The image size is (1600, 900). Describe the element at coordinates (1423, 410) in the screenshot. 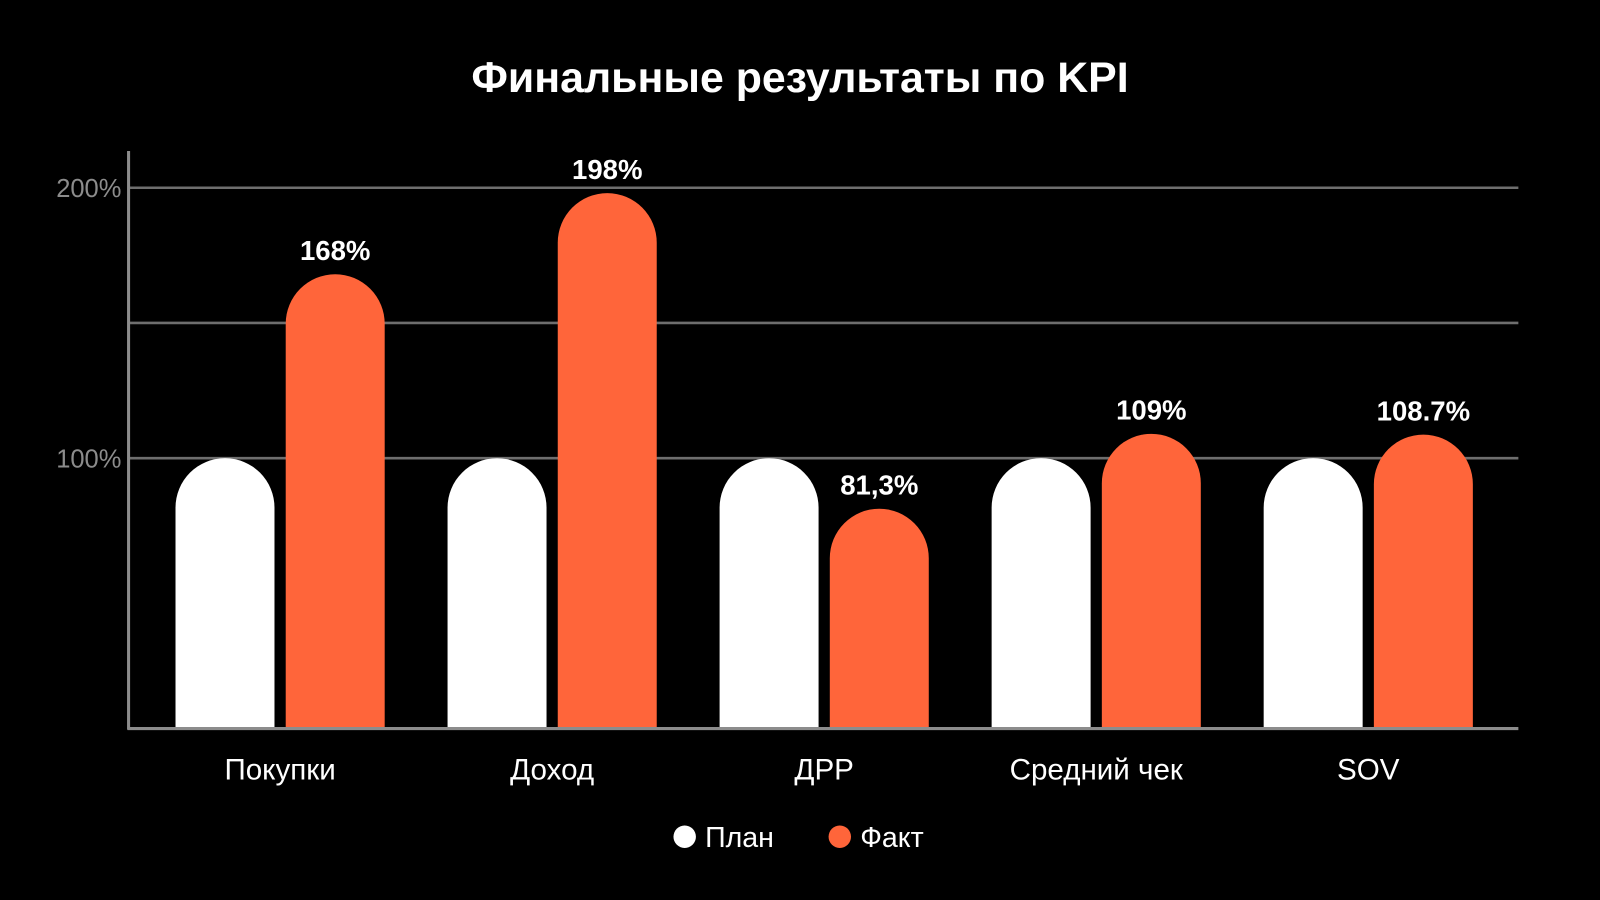

I see `data-label: 108.7%` at that location.